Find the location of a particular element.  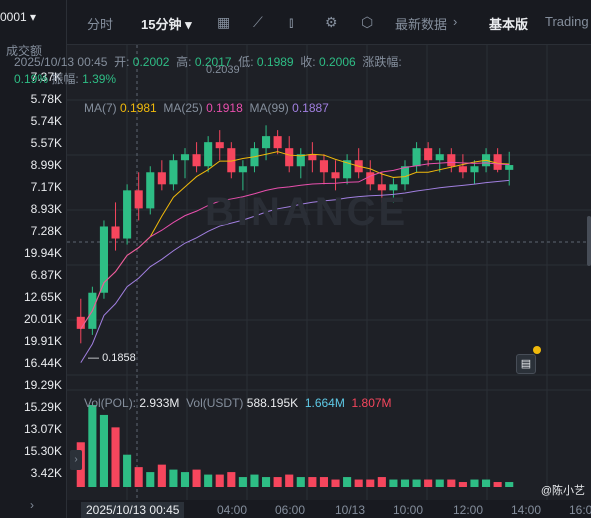

low-label: 低: is located at coordinates (246, 62).